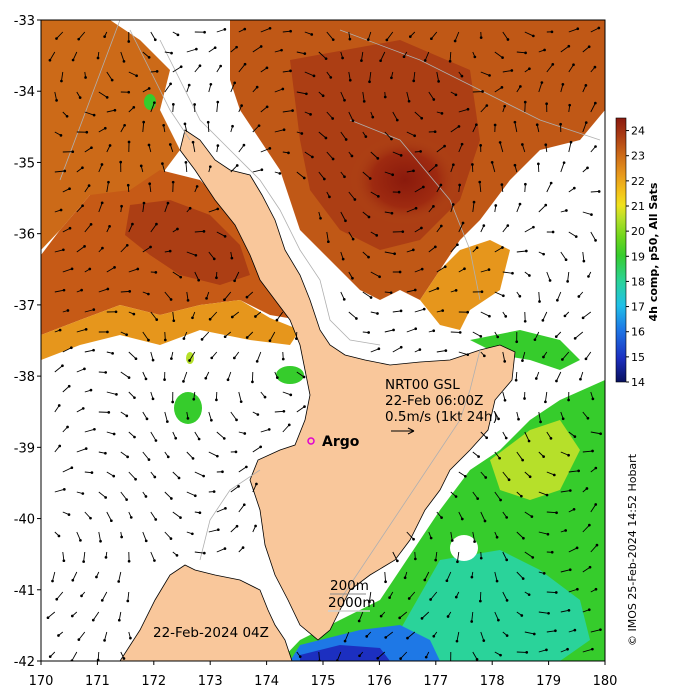  Describe the element at coordinates (548, 681) in the screenshot. I see `x-tick-label: 179` at that location.